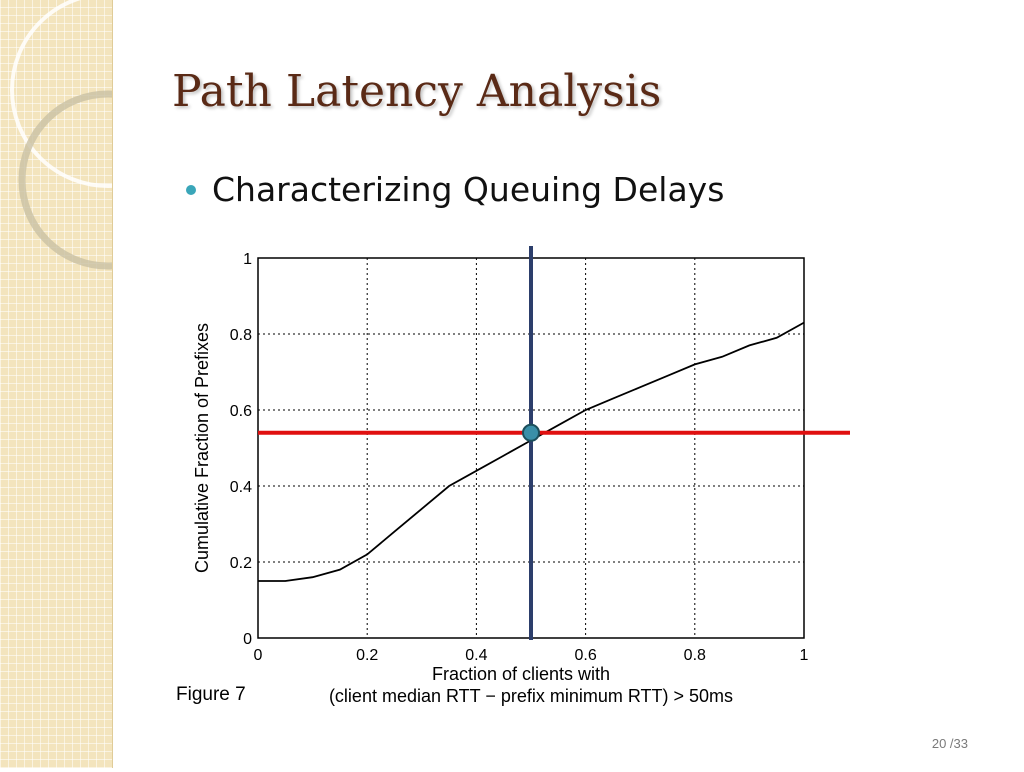 The height and width of the screenshot is (772, 1024). Describe the element at coordinates (202, 448) in the screenshot. I see `y-axis-label: Cumulative Fraction of Prefixes` at that location.